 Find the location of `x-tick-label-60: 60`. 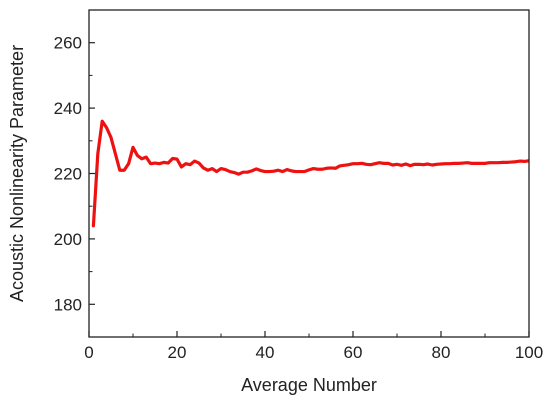

x-tick-label-60: 60 is located at coordinates (353, 352).